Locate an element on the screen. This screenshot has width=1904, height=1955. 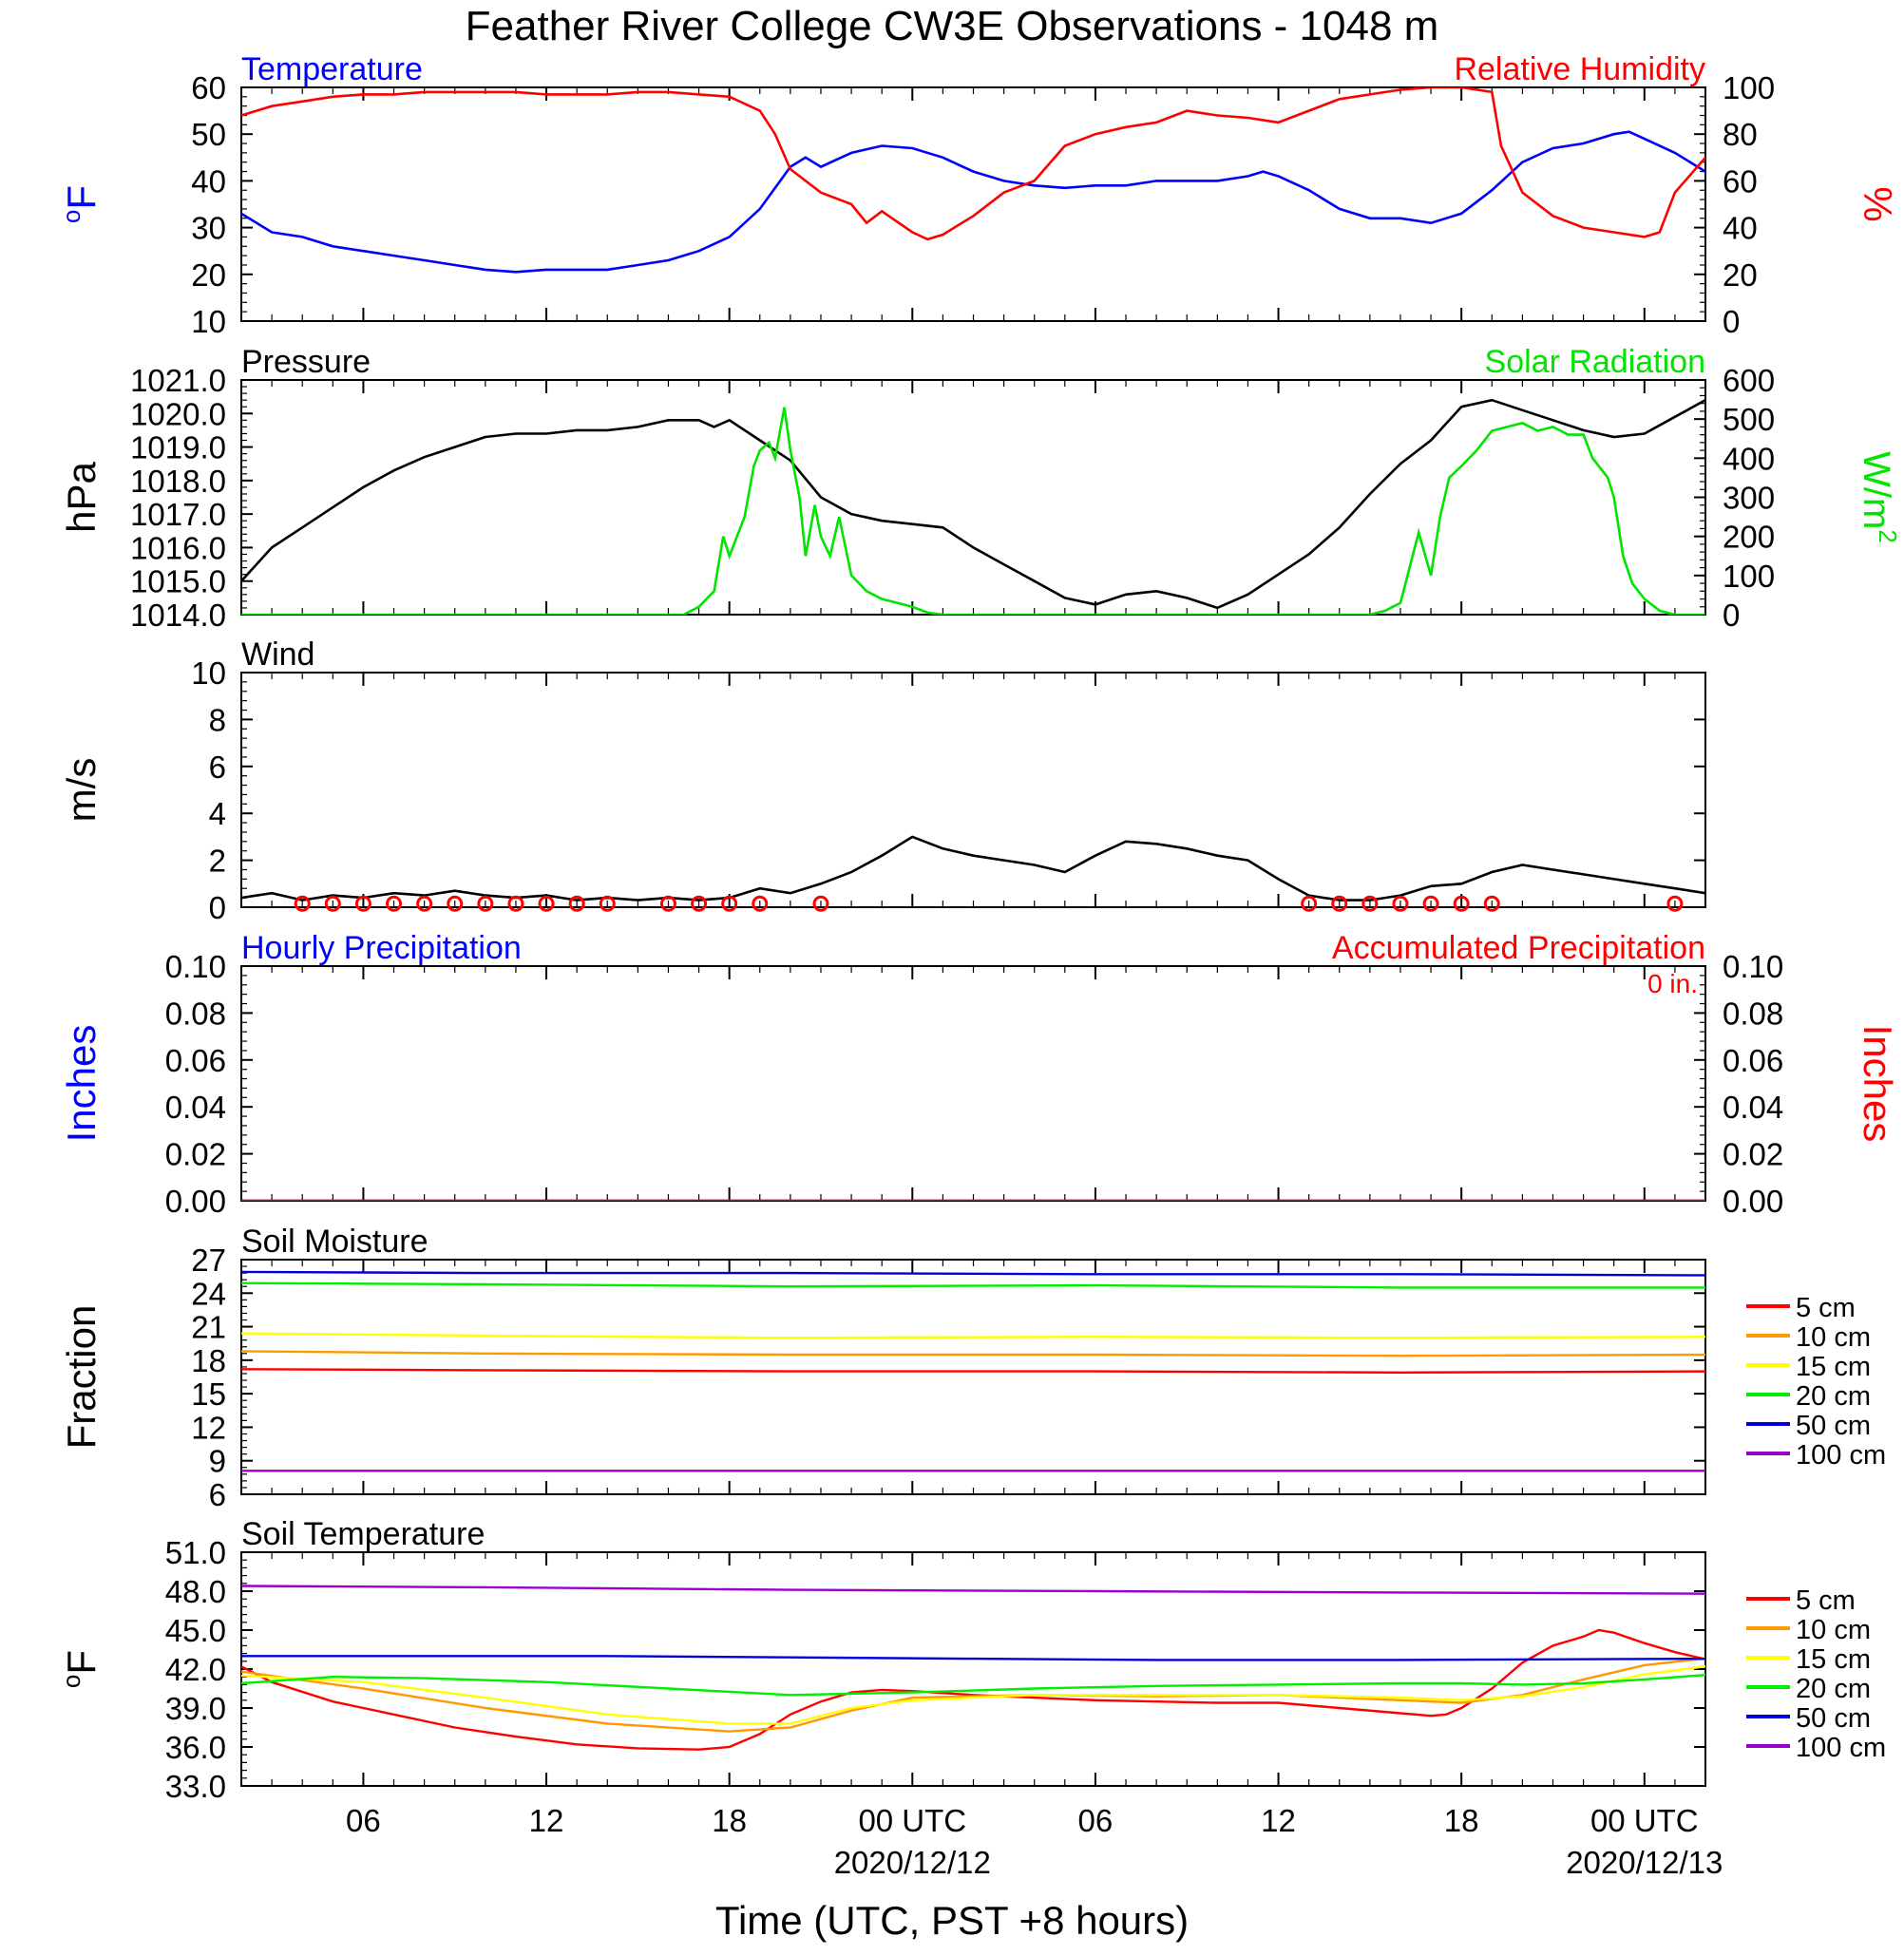
panel-title-left: Hourly Precipitation is located at coordinates (381, 948).